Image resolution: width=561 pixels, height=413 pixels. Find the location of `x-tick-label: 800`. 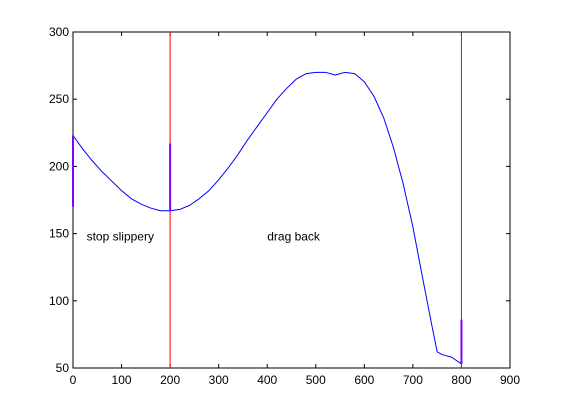

x-tick-label: 800 is located at coordinates (461, 380).